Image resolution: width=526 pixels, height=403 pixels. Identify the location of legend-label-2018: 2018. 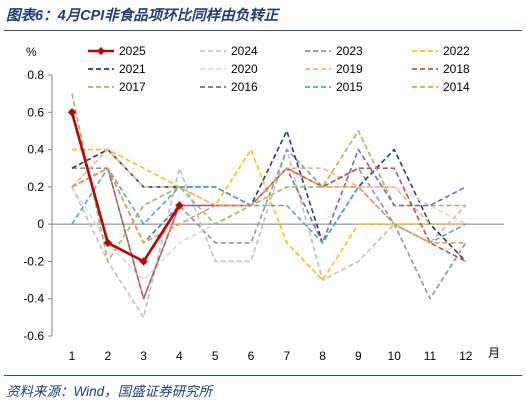
(456, 69).